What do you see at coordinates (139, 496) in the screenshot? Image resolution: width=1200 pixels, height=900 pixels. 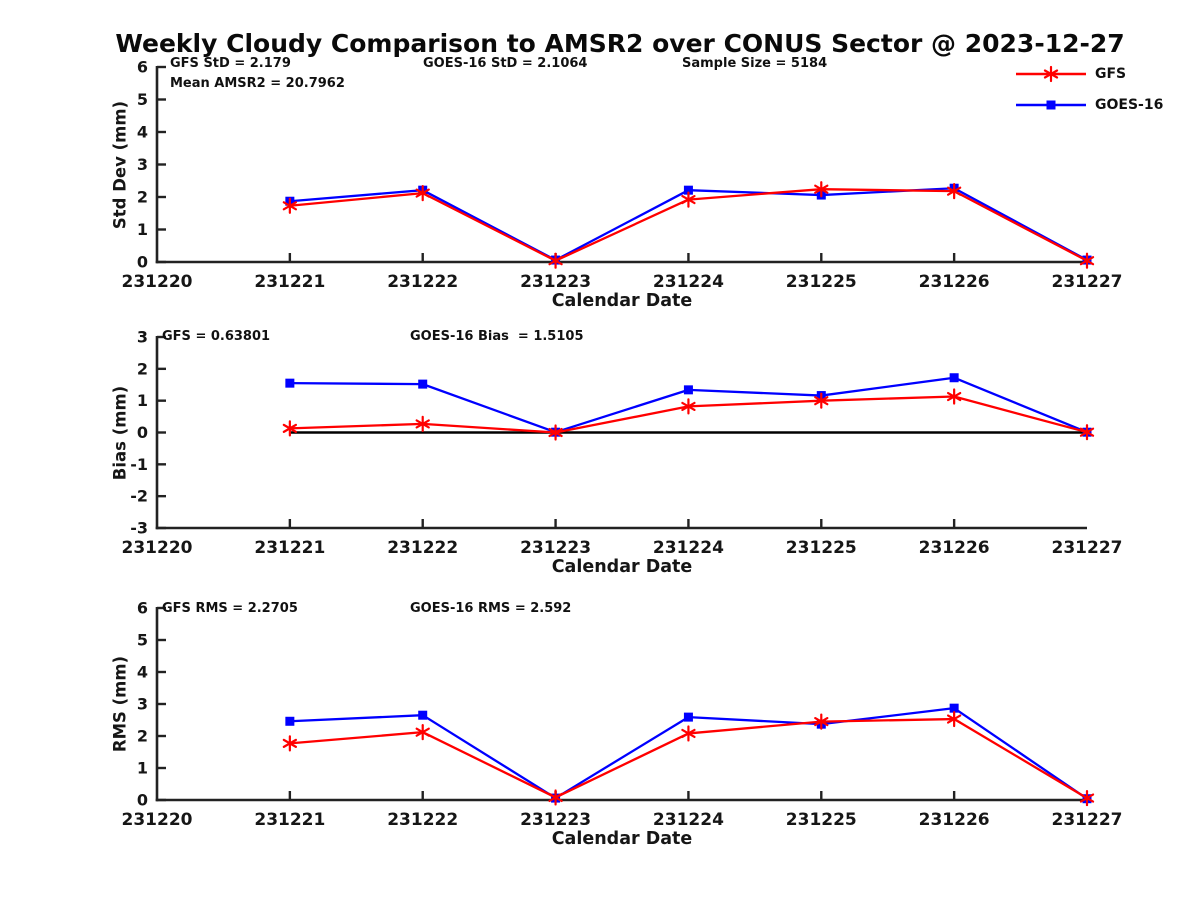 I see `y-tick-label: -2` at bounding box center [139, 496].